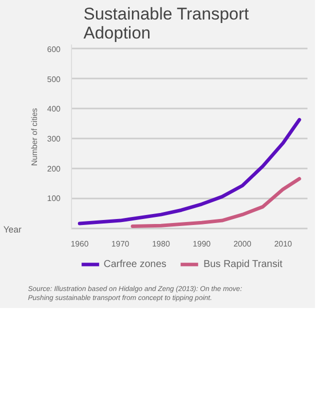  I want to click on x-axis-title: Year, so click(12, 229).